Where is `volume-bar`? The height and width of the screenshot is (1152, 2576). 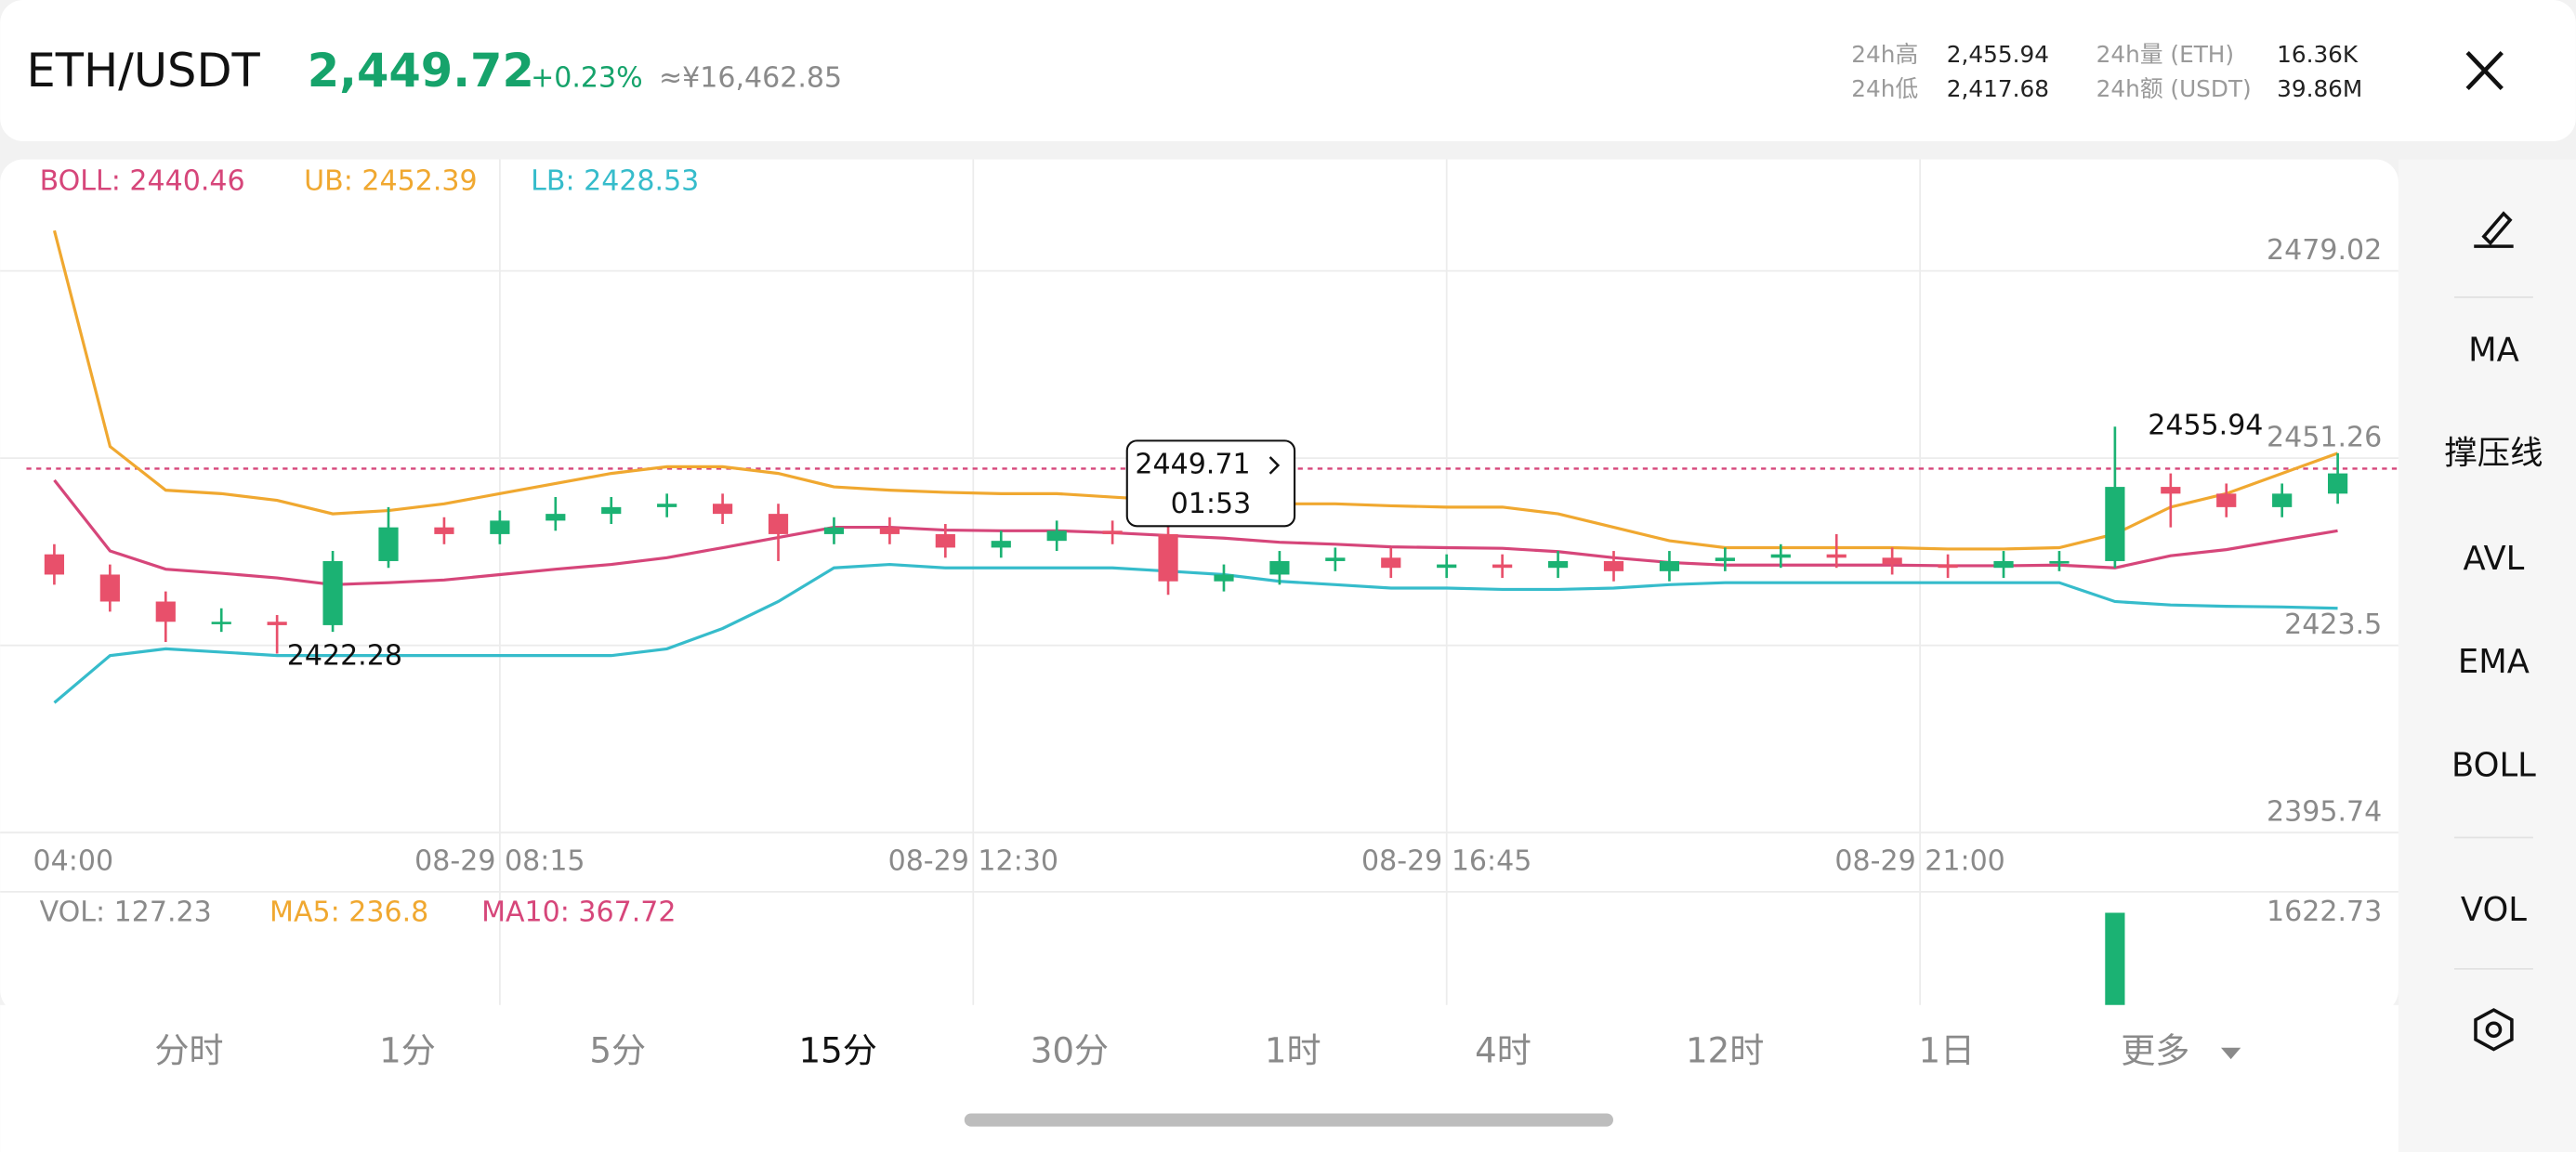
volume-bar is located at coordinates (2115, 958).